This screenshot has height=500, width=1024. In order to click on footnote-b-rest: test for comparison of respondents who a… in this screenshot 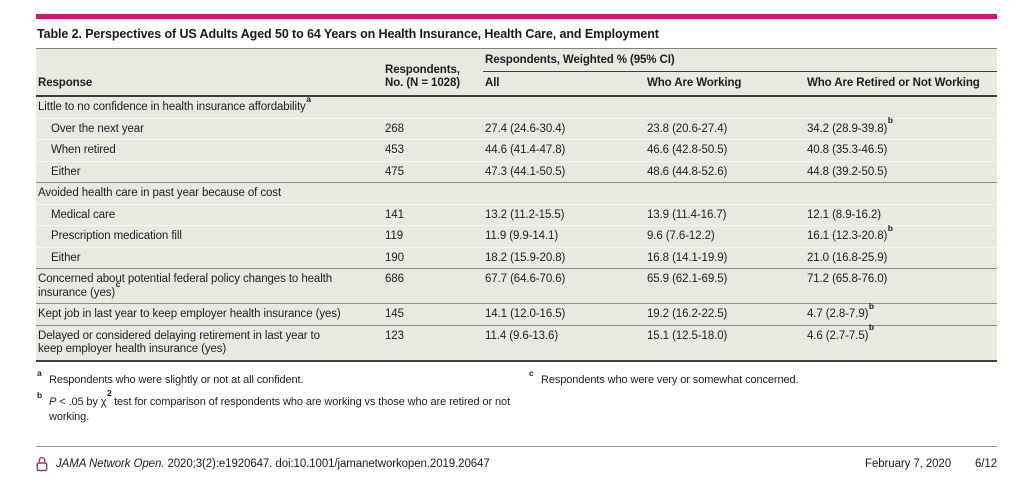, I will do `click(280, 409)`.